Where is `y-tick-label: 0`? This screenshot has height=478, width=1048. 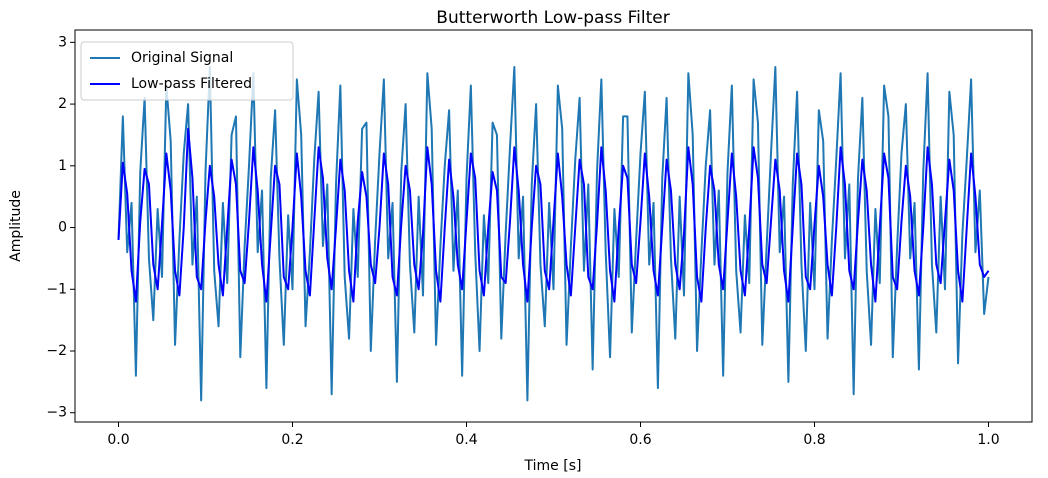 y-tick-label: 0 is located at coordinates (62, 228).